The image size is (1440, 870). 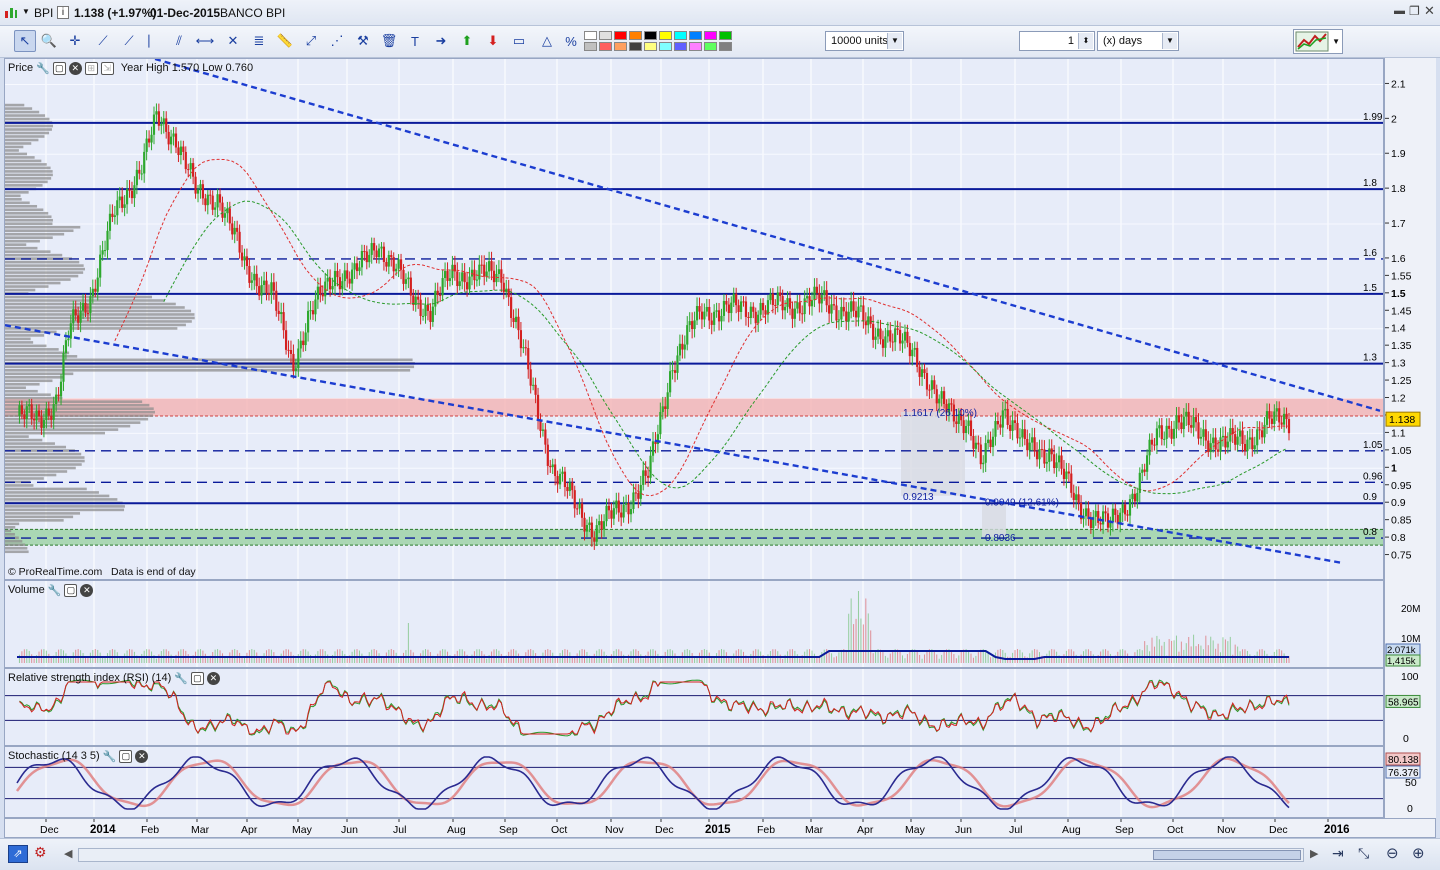 What do you see at coordinates (11, 12) in the screenshot?
I see `chart-type-icon` at bounding box center [11, 12].